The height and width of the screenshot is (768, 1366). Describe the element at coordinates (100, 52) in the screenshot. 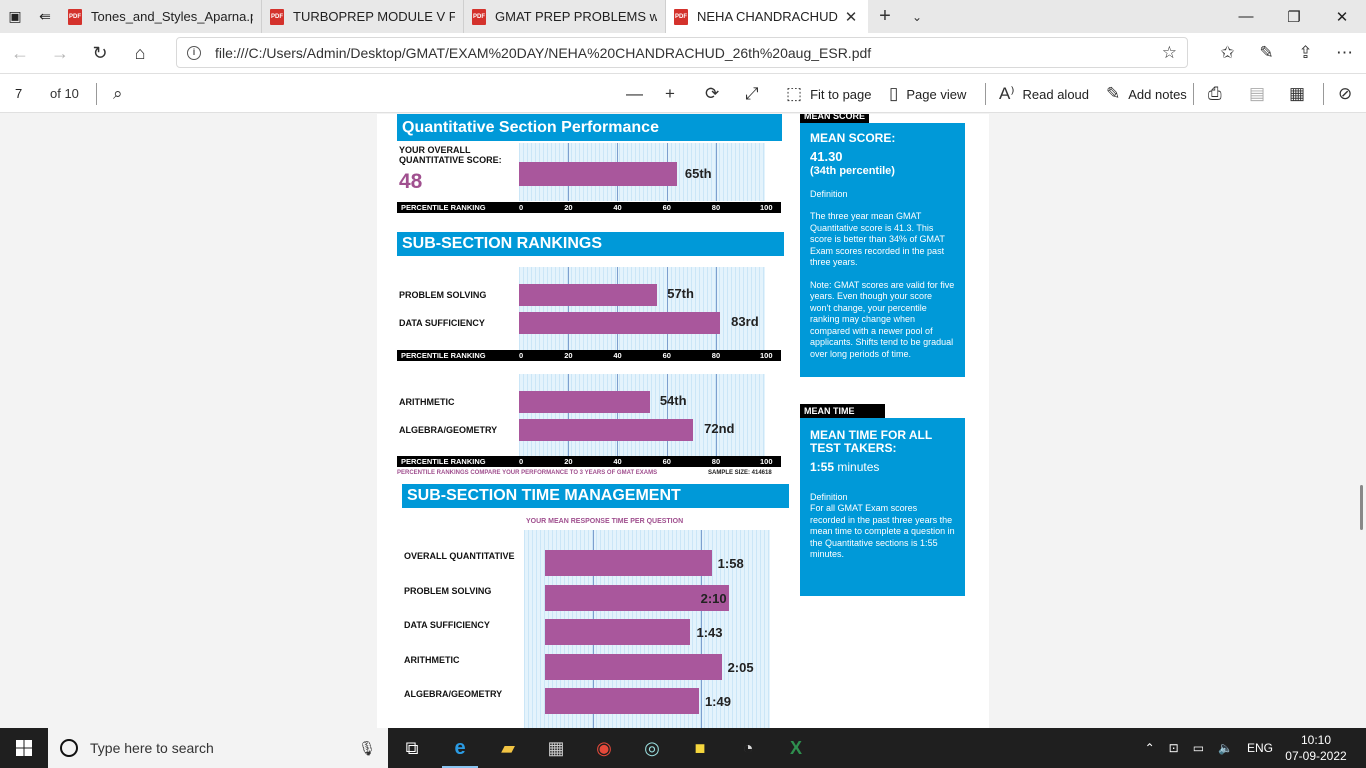

I see `refresh-icon: ↻` at that location.